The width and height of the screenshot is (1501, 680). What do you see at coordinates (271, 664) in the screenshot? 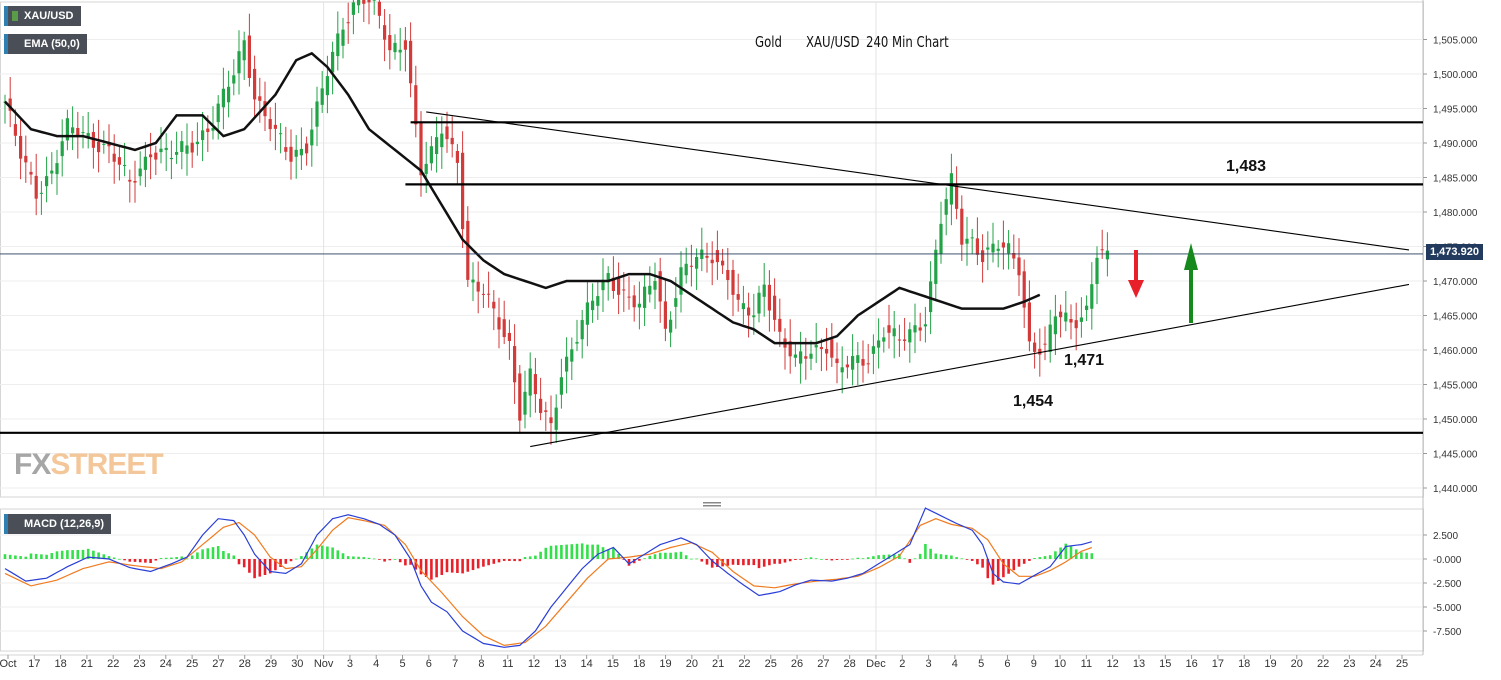
I see `x-tick-label: 29` at bounding box center [271, 664].